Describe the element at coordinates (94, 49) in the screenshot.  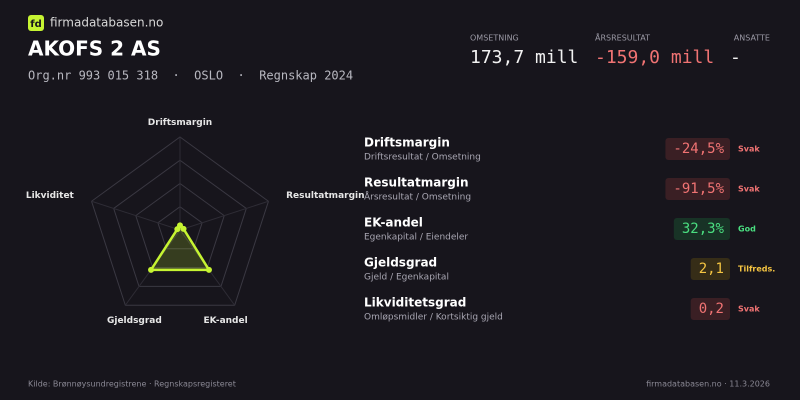
I see `company-title: AKOFS 2 AS` at that location.